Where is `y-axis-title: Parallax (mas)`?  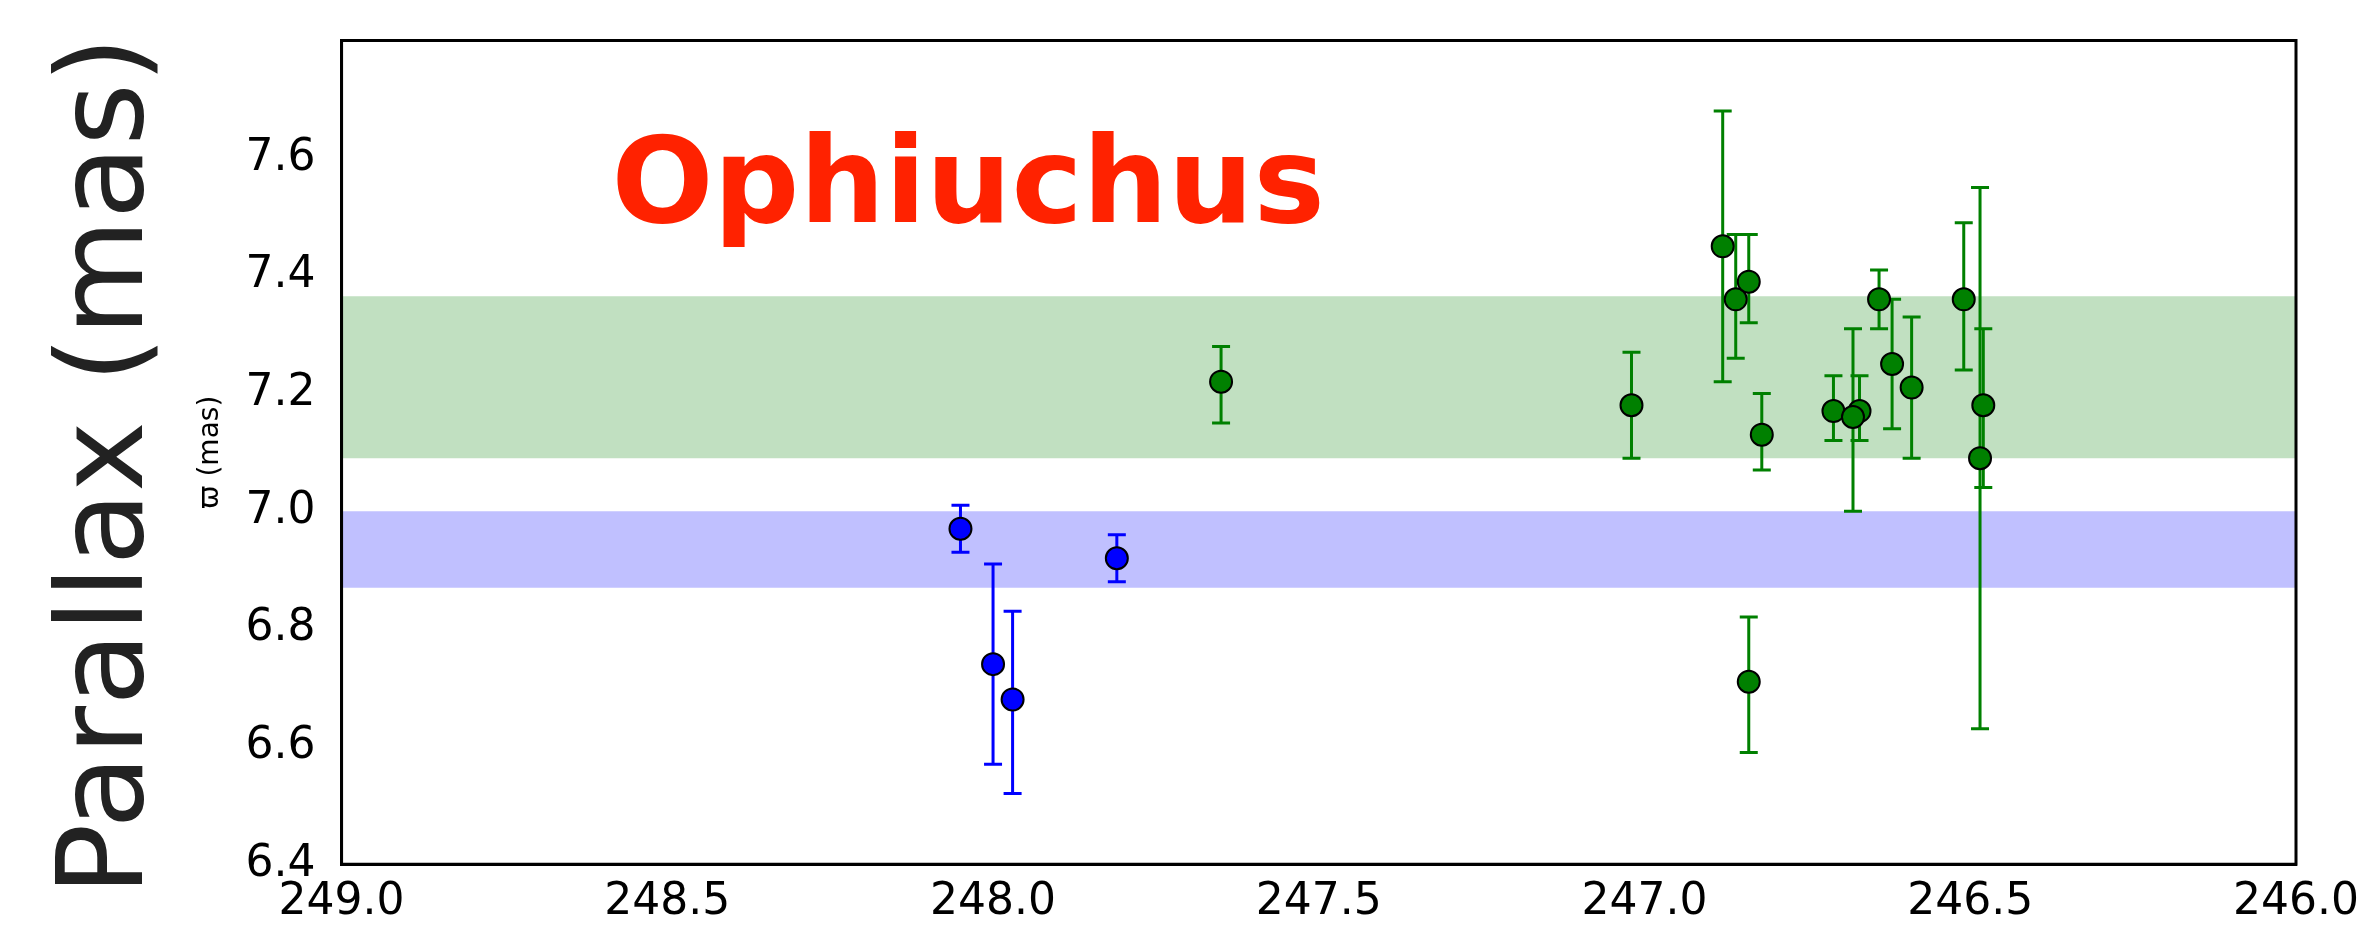 y-axis-title: Parallax (mas) is located at coordinates (100, 466).